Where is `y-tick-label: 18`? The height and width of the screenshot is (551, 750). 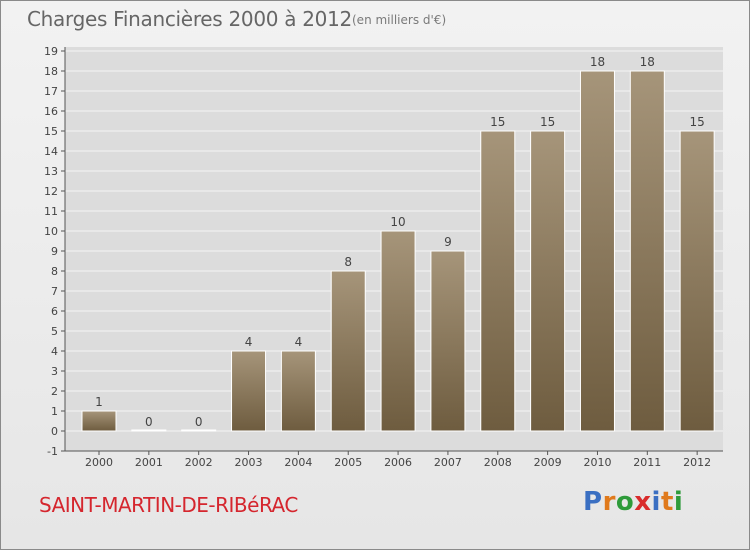 y-tick-label: 18 is located at coordinates (51, 71).